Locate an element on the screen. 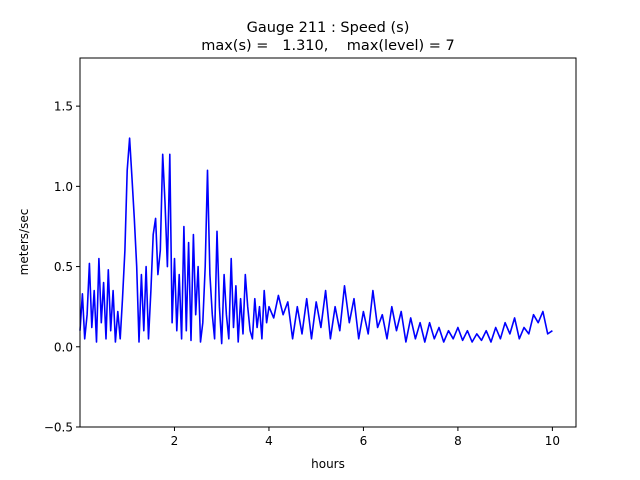 This screenshot has width=640, height=480. x-tick-label: 2 is located at coordinates (175, 441).